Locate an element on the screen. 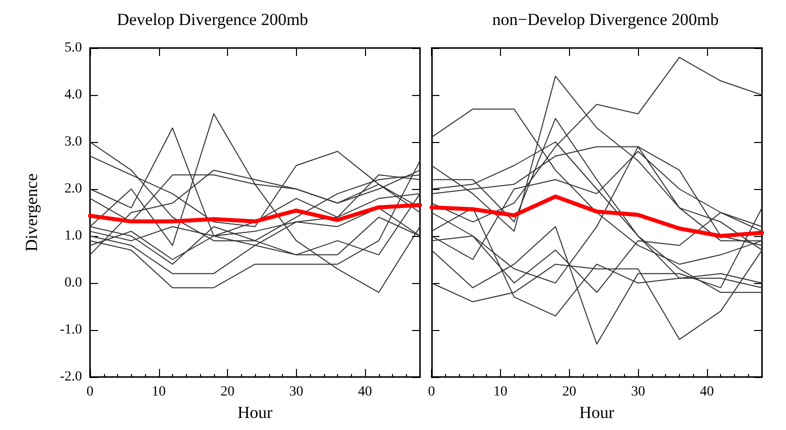  y-tick-label: 0.0 is located at coordinates (73, 283).